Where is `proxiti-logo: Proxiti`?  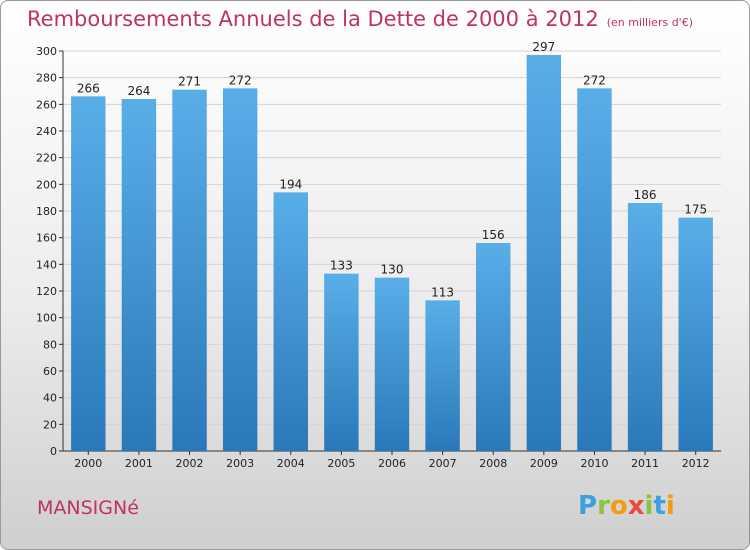
proxiti-logo: Proxiti is located at coordinates (626, 506).